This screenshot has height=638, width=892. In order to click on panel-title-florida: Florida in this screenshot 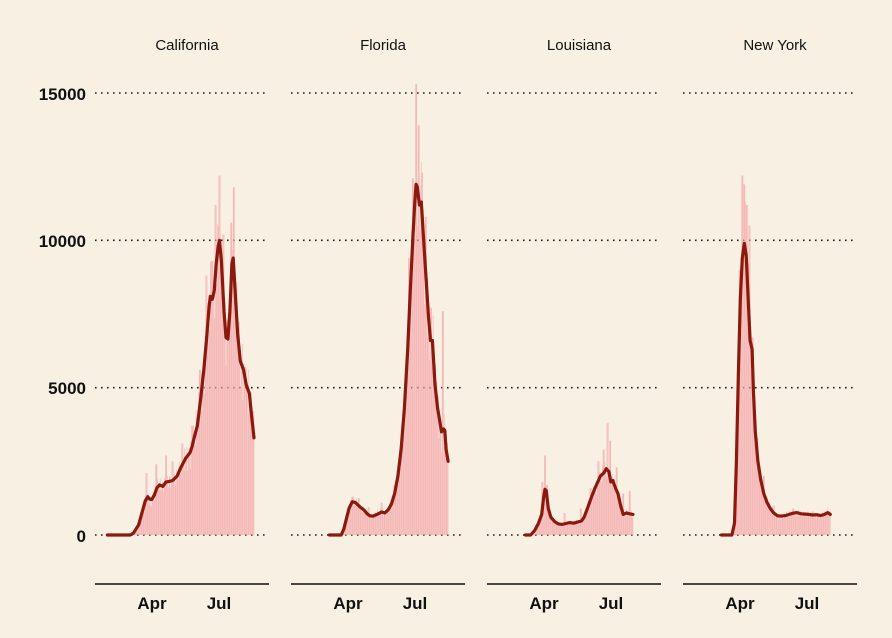, I will do `click(383, 45)`.